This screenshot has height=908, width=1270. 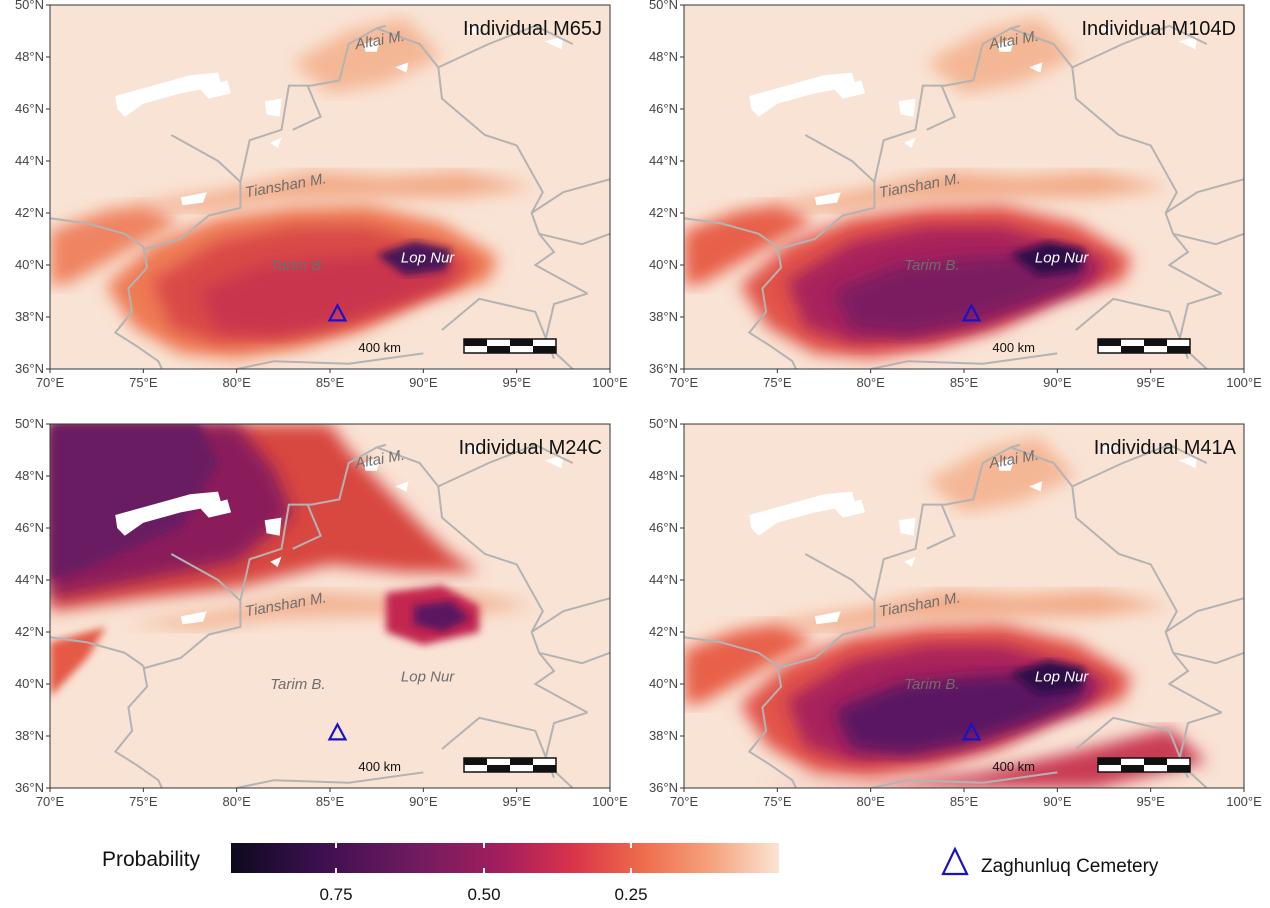 What do you see at coordinates (483, 894) in the screenshot?
I see `colorbar-tick-label: 0.50` at bounding box center [483, 894].